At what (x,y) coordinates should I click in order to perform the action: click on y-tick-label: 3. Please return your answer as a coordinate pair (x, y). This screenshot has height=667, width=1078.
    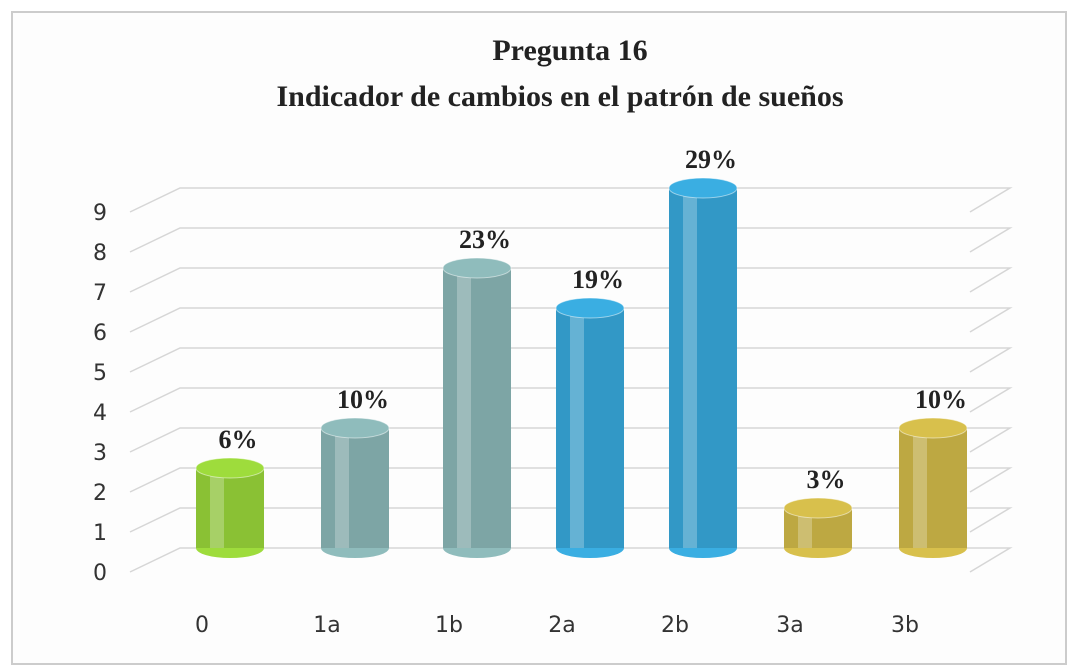
    Looking at the image, I should click on (100, 453).